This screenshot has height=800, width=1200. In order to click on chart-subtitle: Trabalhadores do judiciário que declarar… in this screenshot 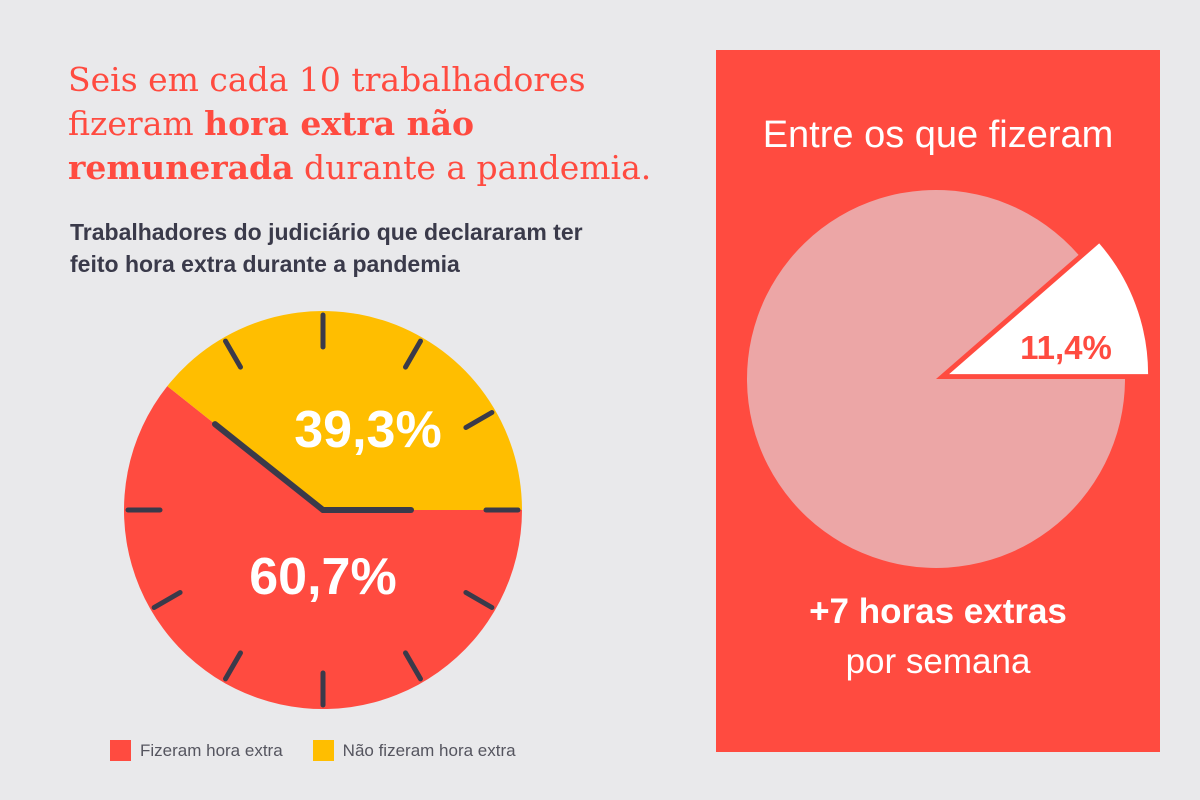, I will do `click(326, 248)`.